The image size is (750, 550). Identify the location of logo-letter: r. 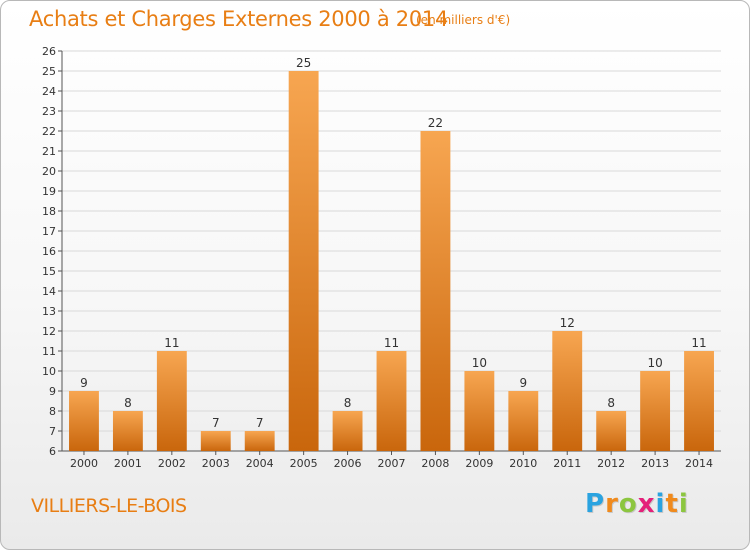
(612, 504).